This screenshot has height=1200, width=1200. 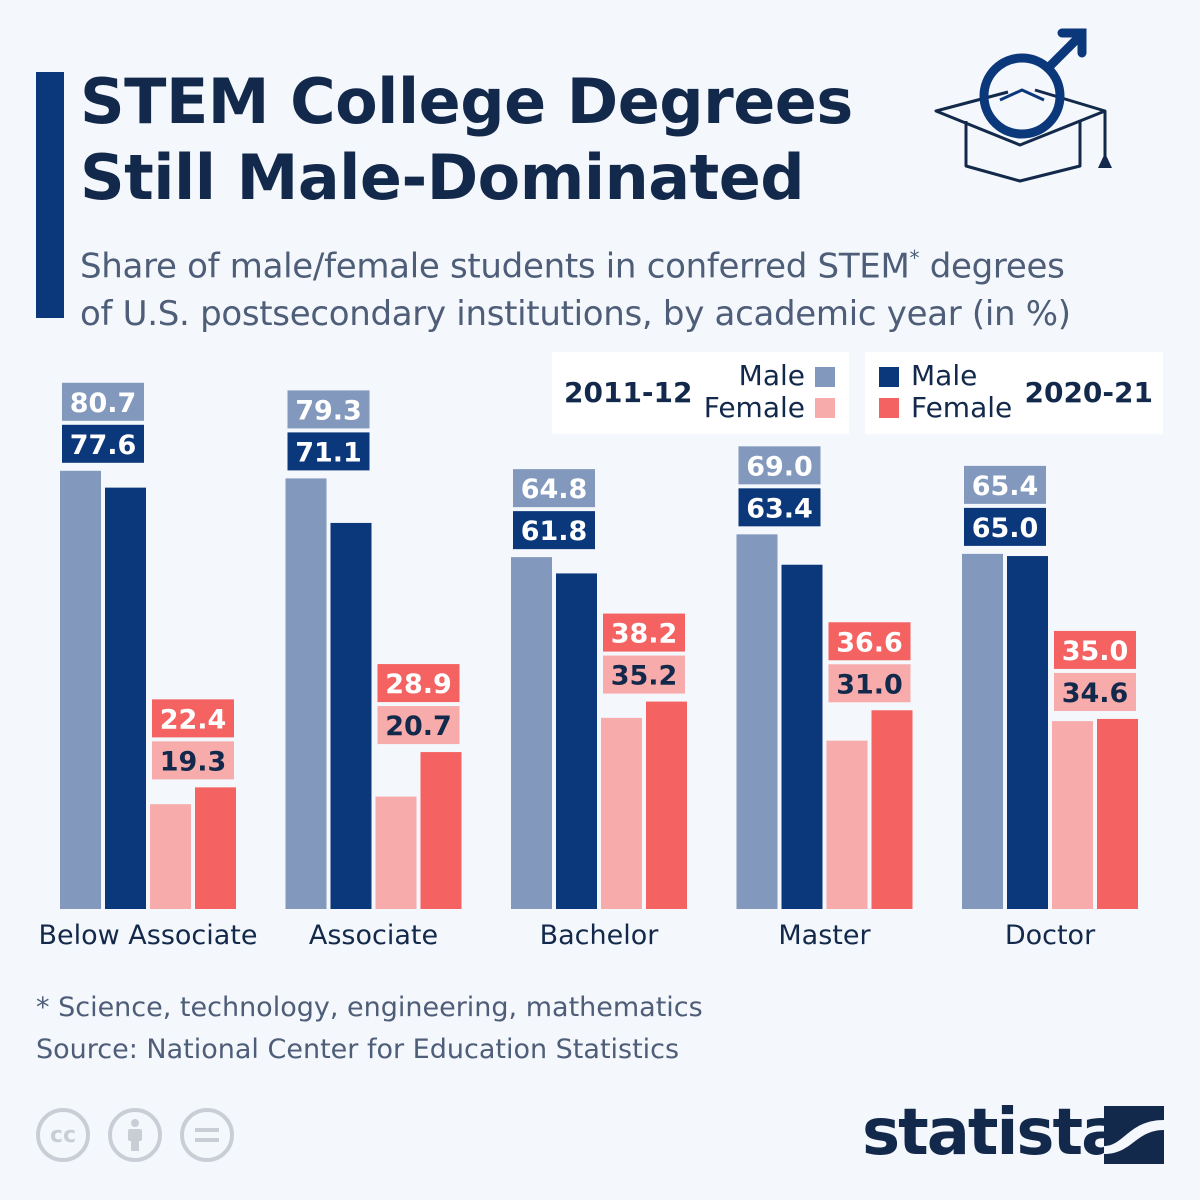 What do you see at coordinates (135, 1135) in the screenshot?
I see `attribution-icon` at bounding box center [135, 1135].